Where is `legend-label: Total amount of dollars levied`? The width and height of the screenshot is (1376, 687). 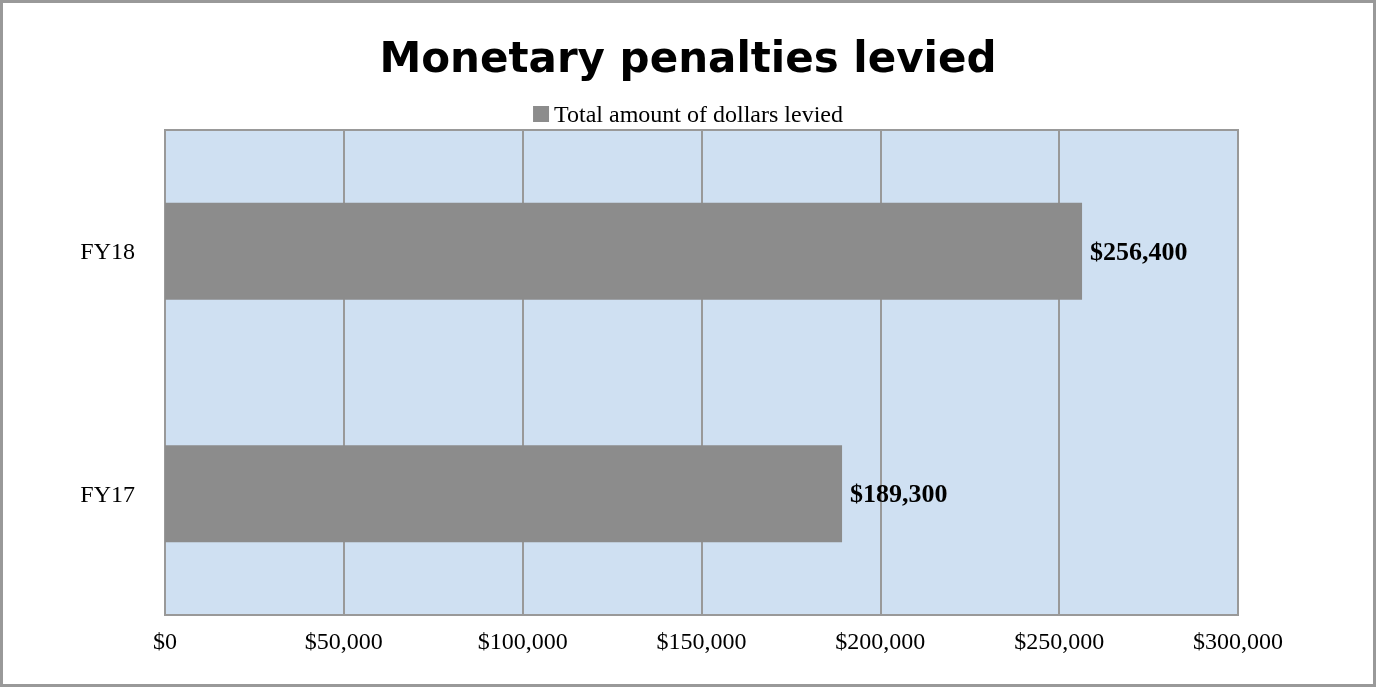 legend-label: Total amount of dollars levied is located at coordinates (698, 114).